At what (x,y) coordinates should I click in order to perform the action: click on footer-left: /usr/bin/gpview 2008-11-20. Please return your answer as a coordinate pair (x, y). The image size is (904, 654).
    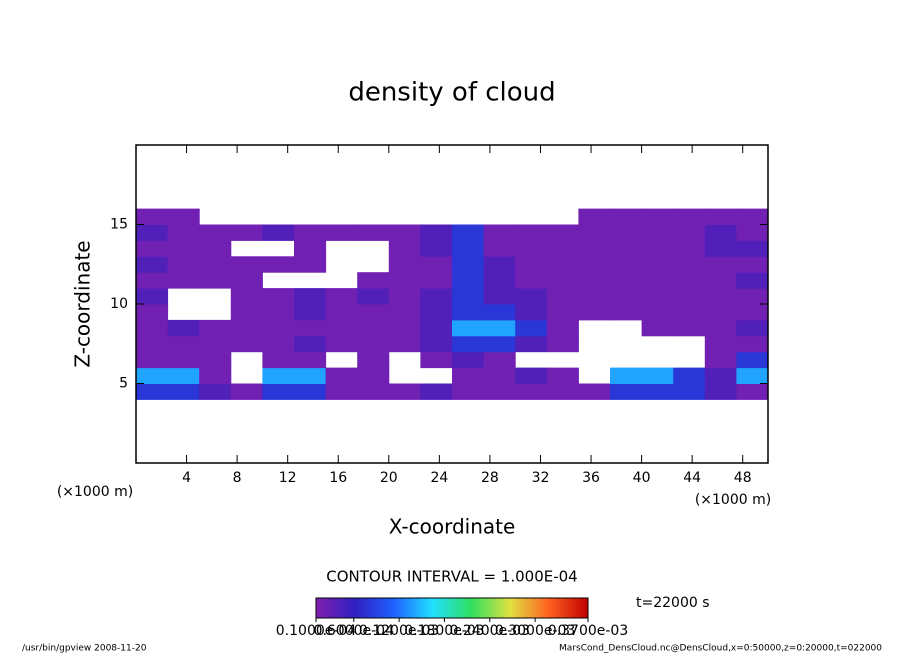
    Looking at the image, I should click on (84, 649).